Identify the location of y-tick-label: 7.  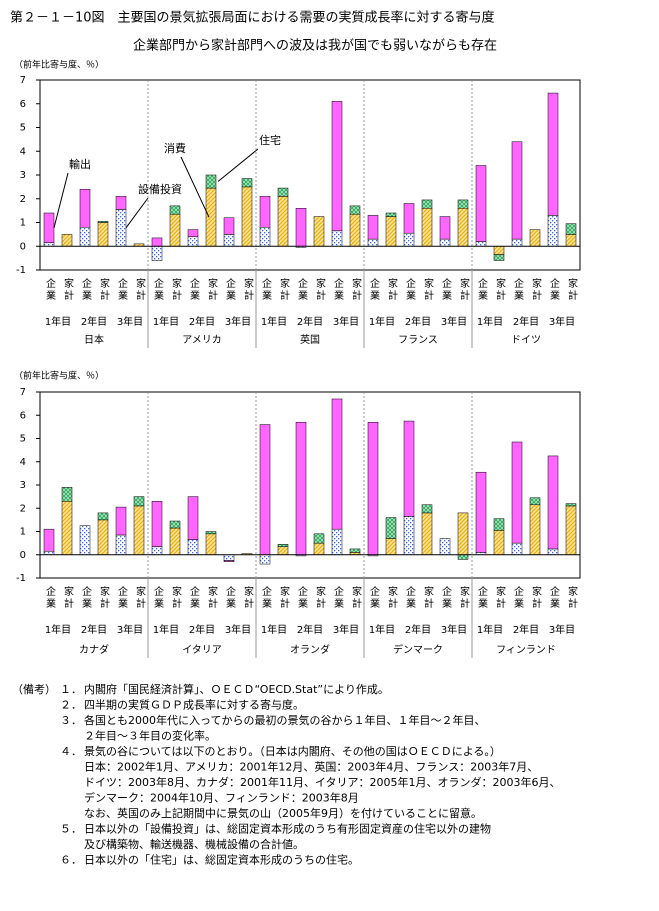
(23, 80).